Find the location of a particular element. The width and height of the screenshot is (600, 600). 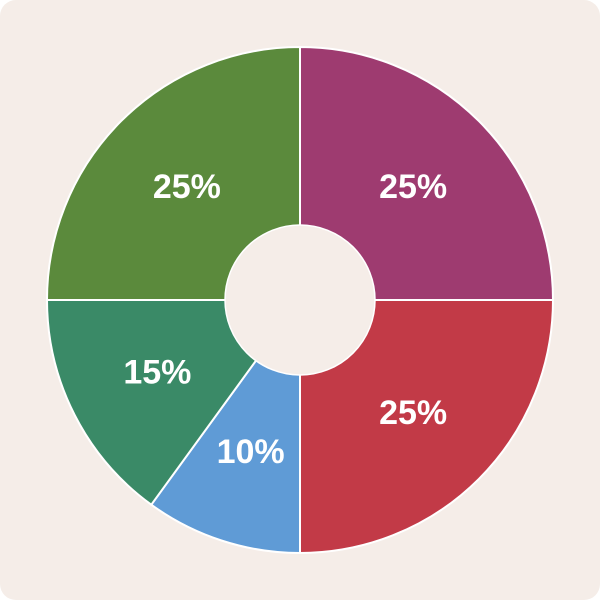

slice-label-5: 25% is located at coordinates (187, 187).